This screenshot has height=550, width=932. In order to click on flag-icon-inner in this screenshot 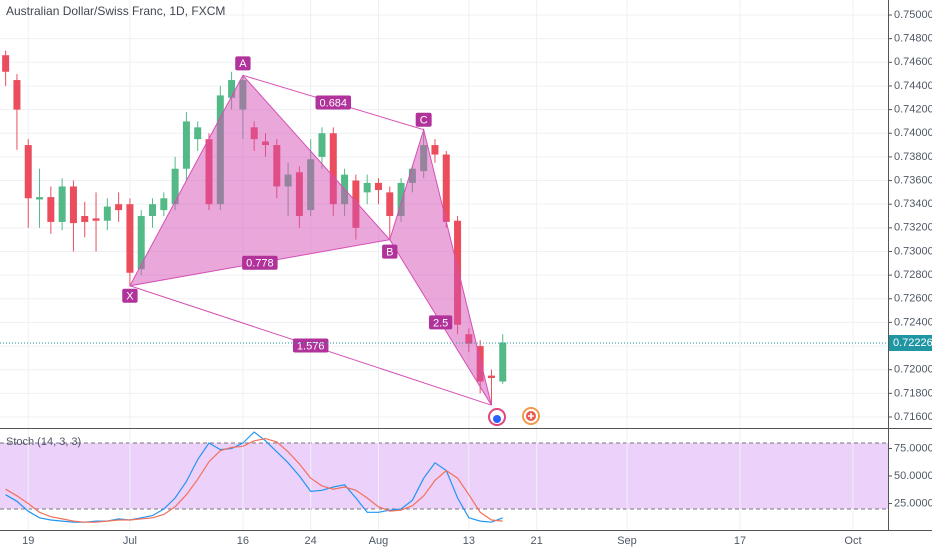, I will do `click(497, 419)`.